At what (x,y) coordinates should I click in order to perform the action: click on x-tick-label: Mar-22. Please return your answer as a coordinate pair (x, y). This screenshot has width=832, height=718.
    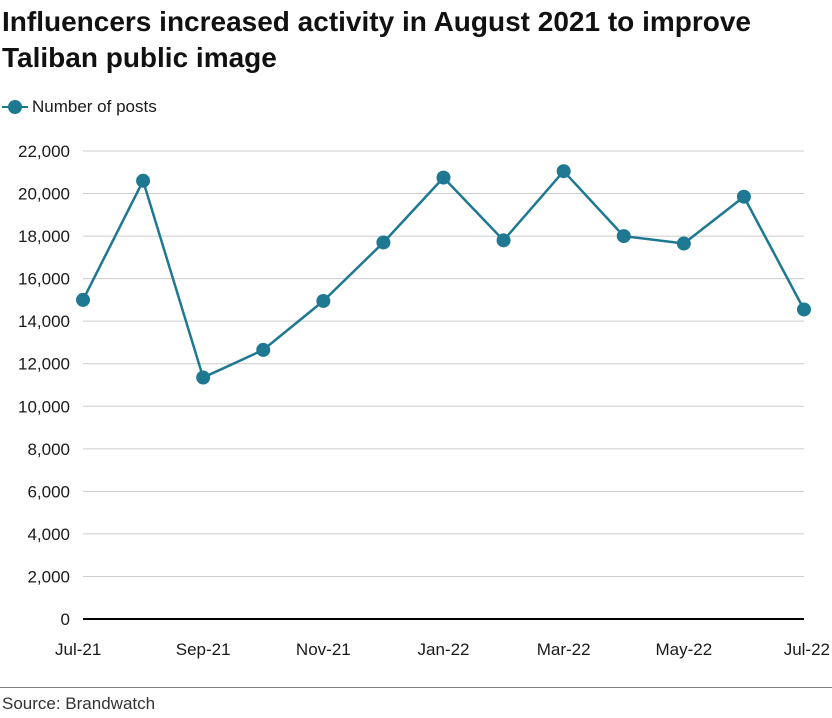
    Looking at the image, I should click on (564, 649).